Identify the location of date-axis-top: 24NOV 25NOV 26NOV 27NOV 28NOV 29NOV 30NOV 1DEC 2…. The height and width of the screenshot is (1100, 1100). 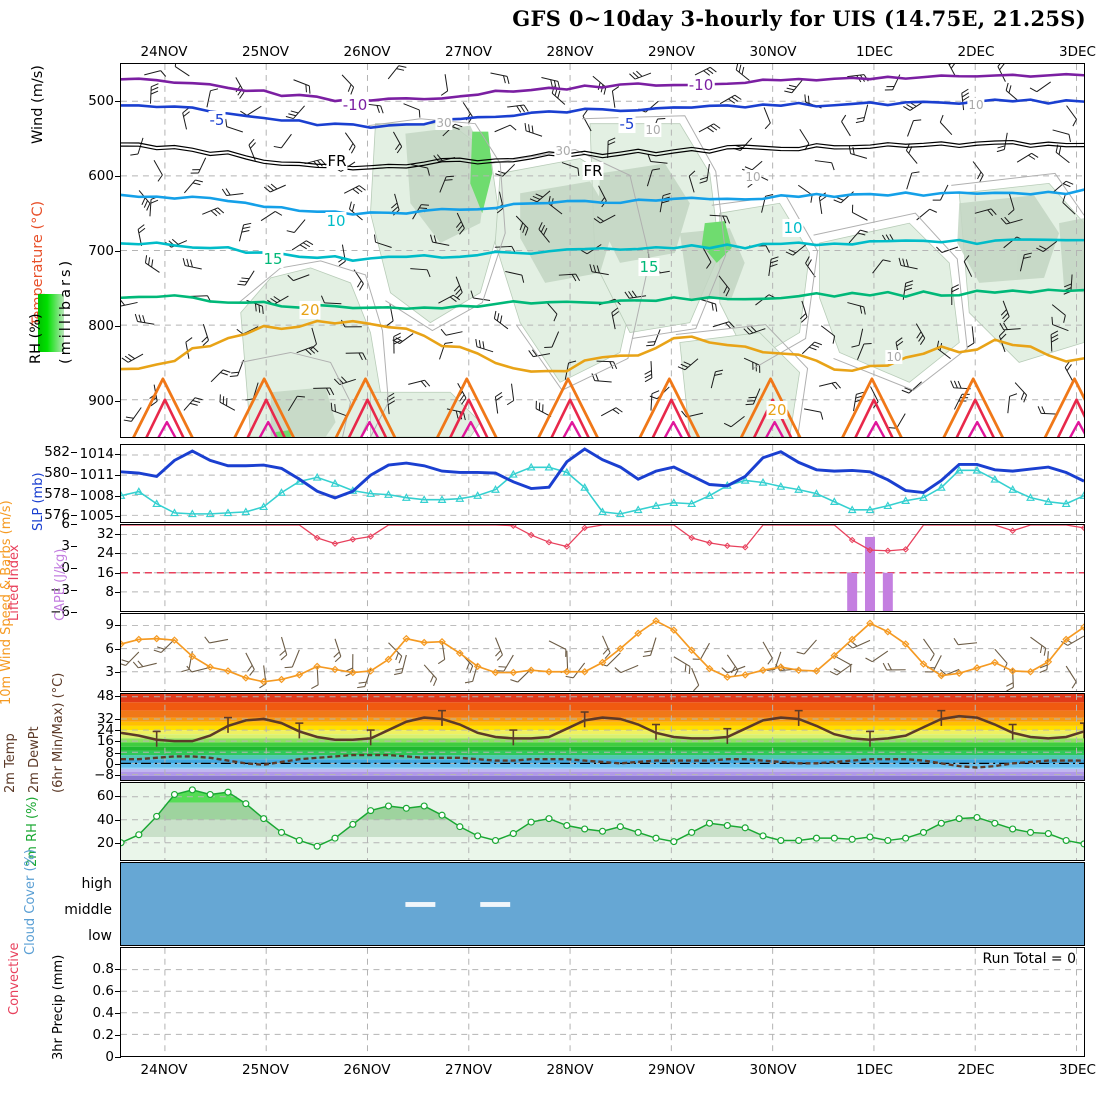
(608, 53).